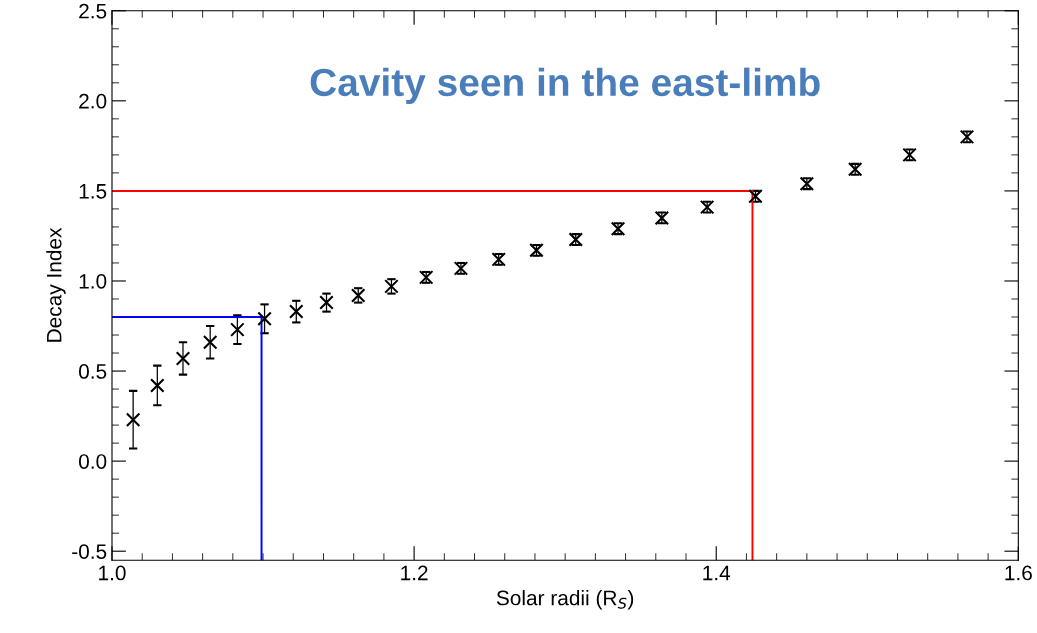 The height and width of the screenshot is (633, 1037). Describe the element at coordinates (93, 281) in the screenshot. I see `y-tick-label: 1.0` at that location.